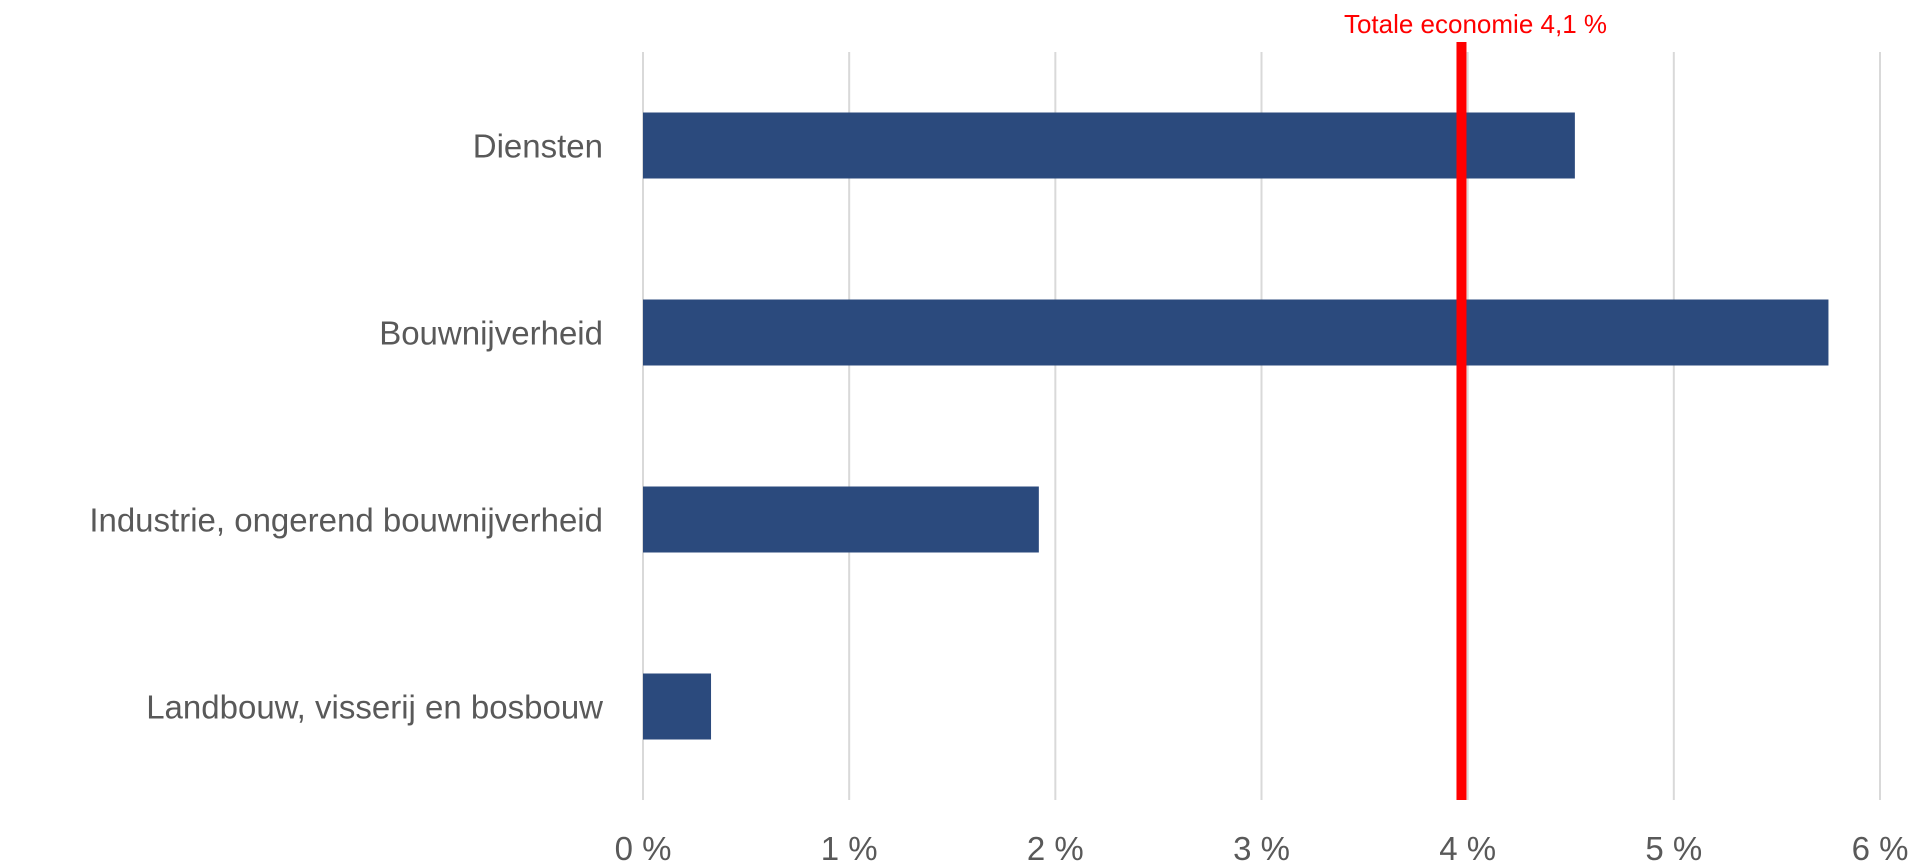 Image resolution: width=1918 pixels, height=865 pixels. Describe the element at coordinates (1467, 847) in the screenshot. I see `x-tick-label: 4 %` at that location.